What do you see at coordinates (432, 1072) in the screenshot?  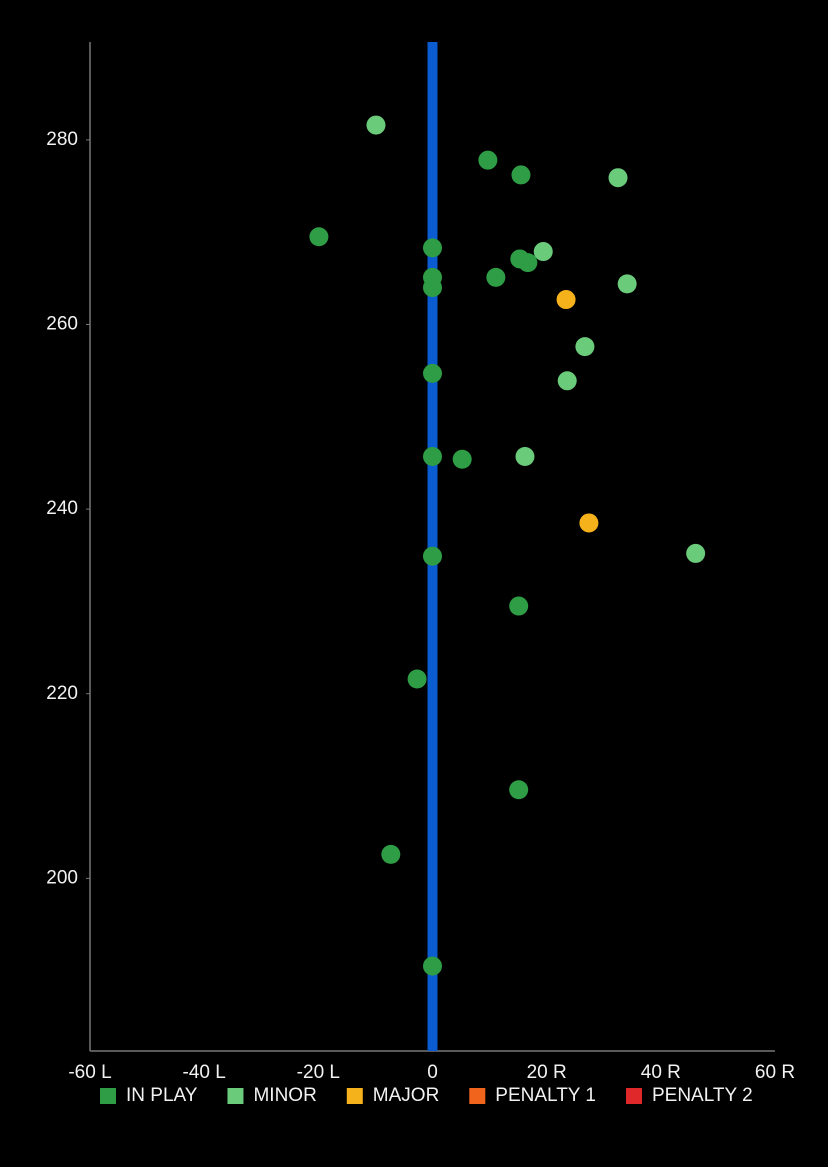 I see `x-tick-label: 0` at bounding box center [432, 1072].